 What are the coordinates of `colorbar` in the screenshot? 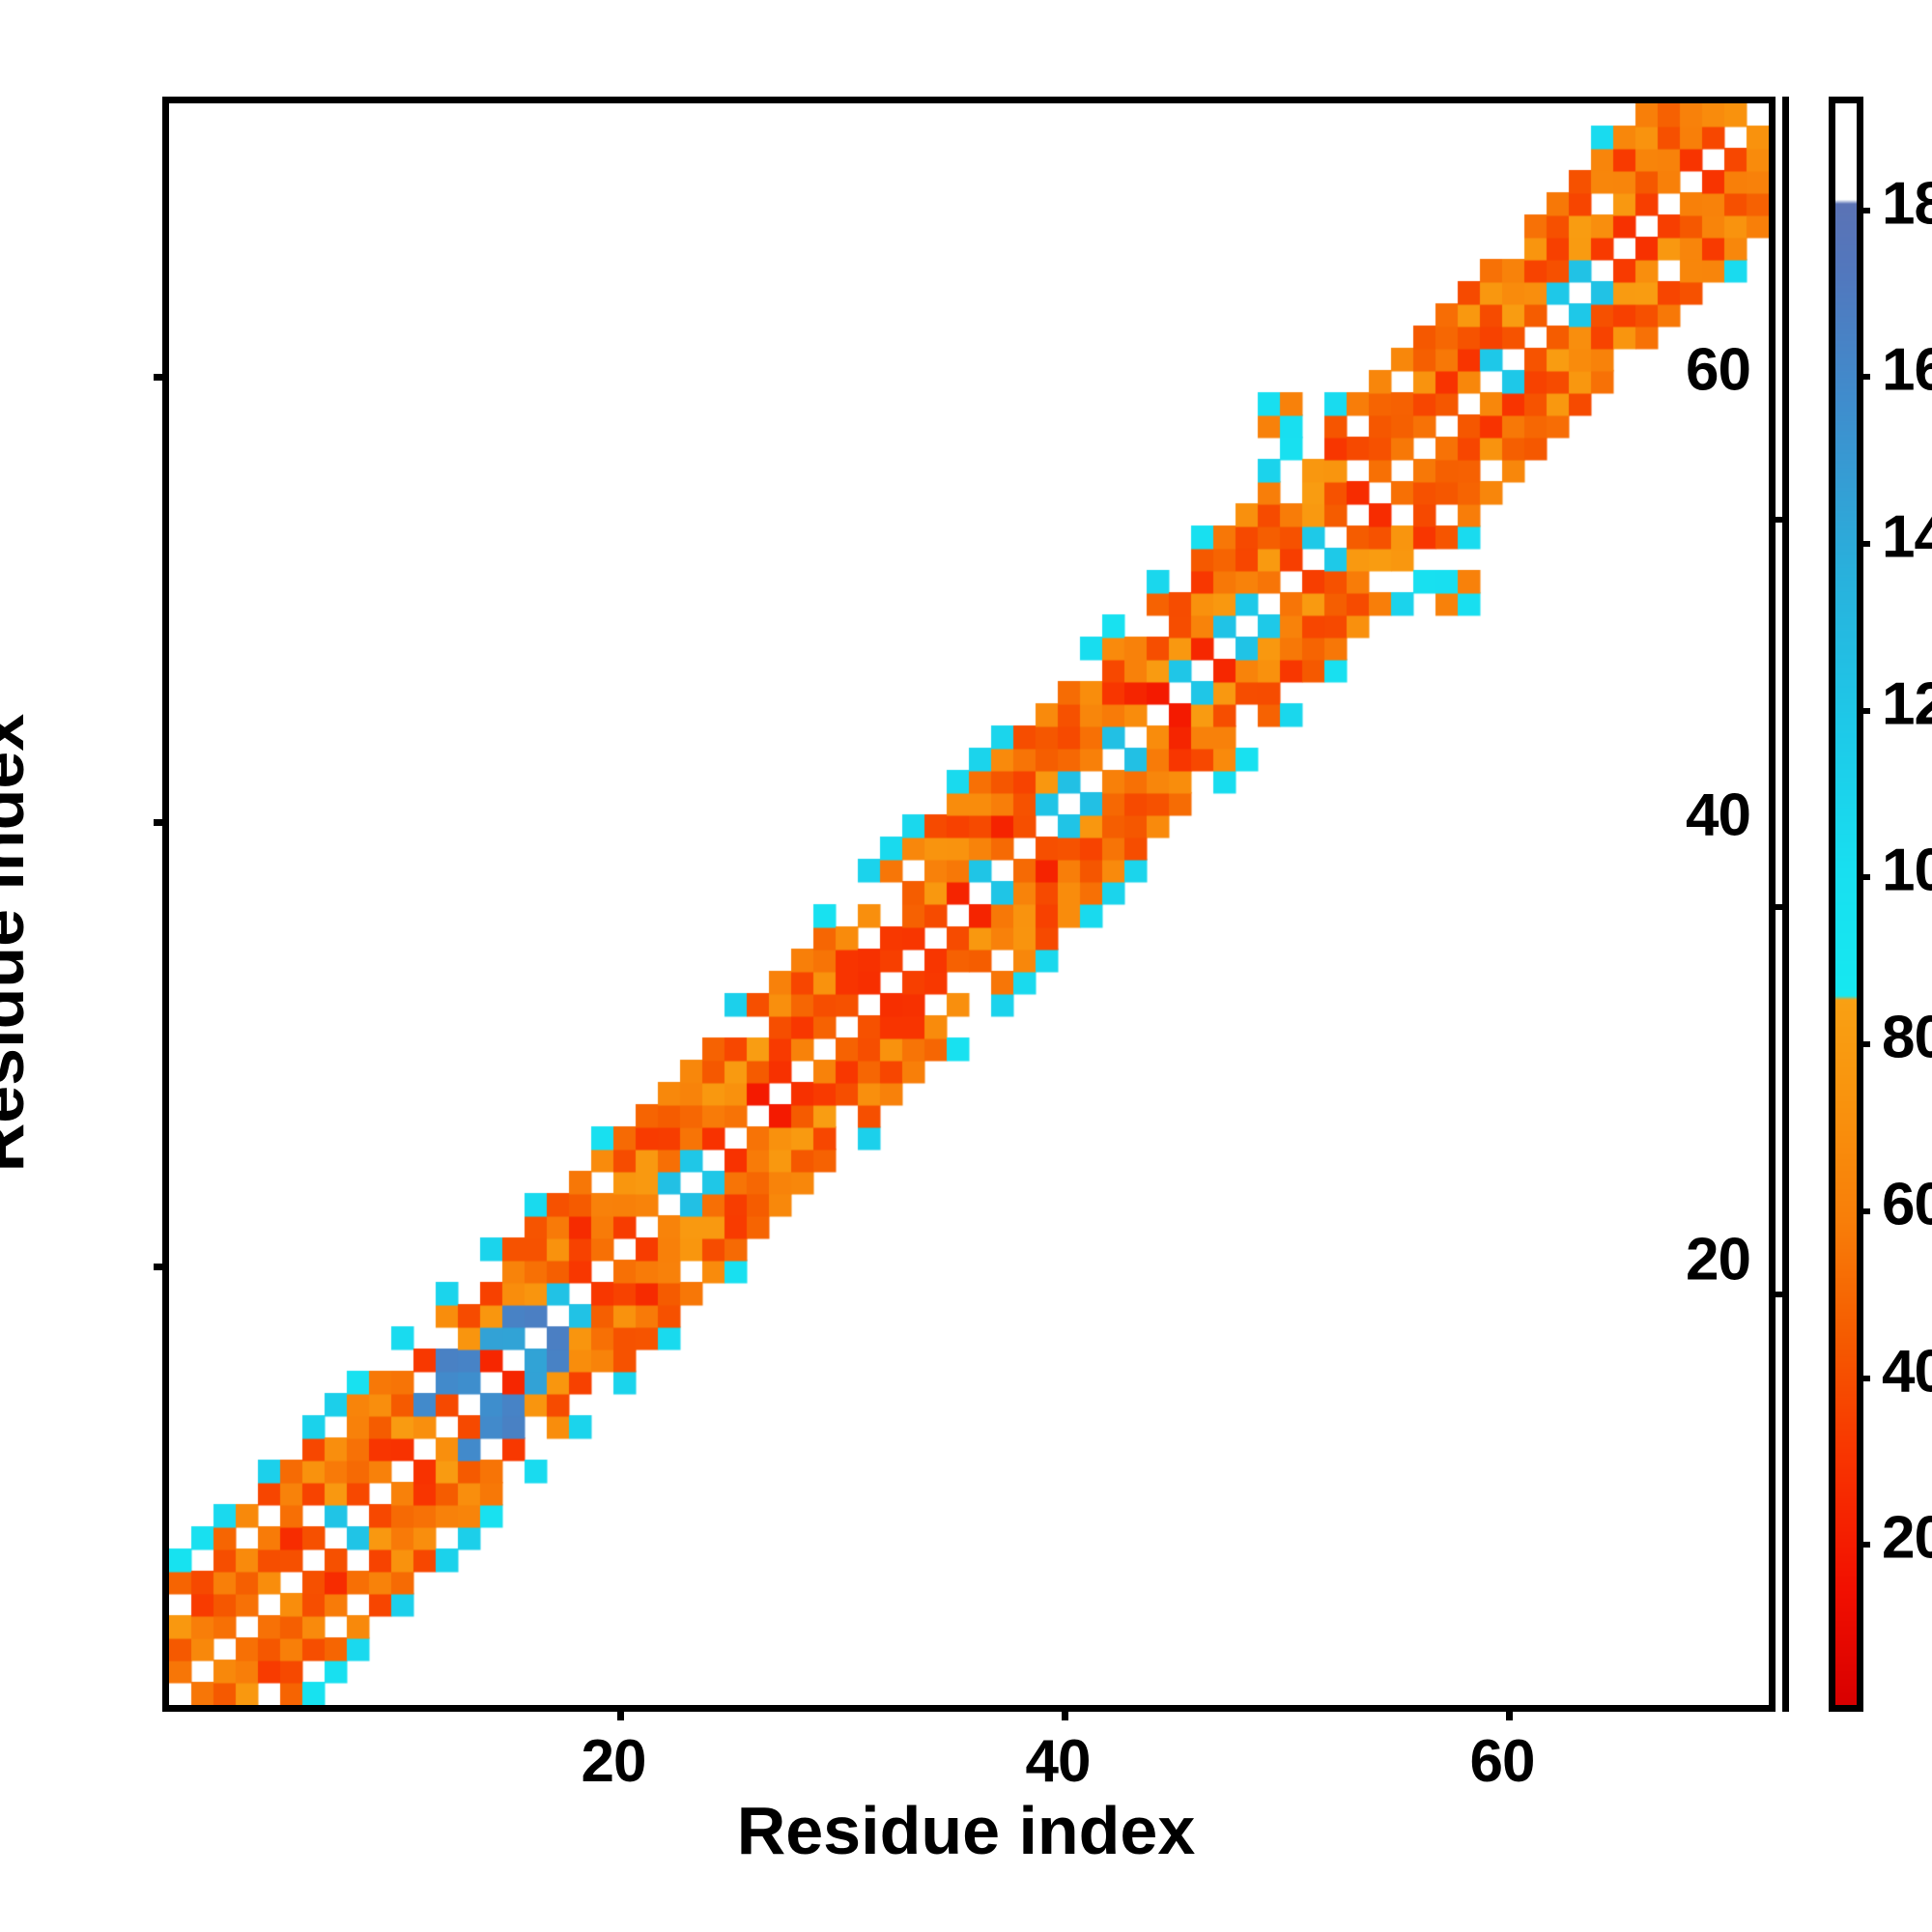 It's located at (1849, 904).